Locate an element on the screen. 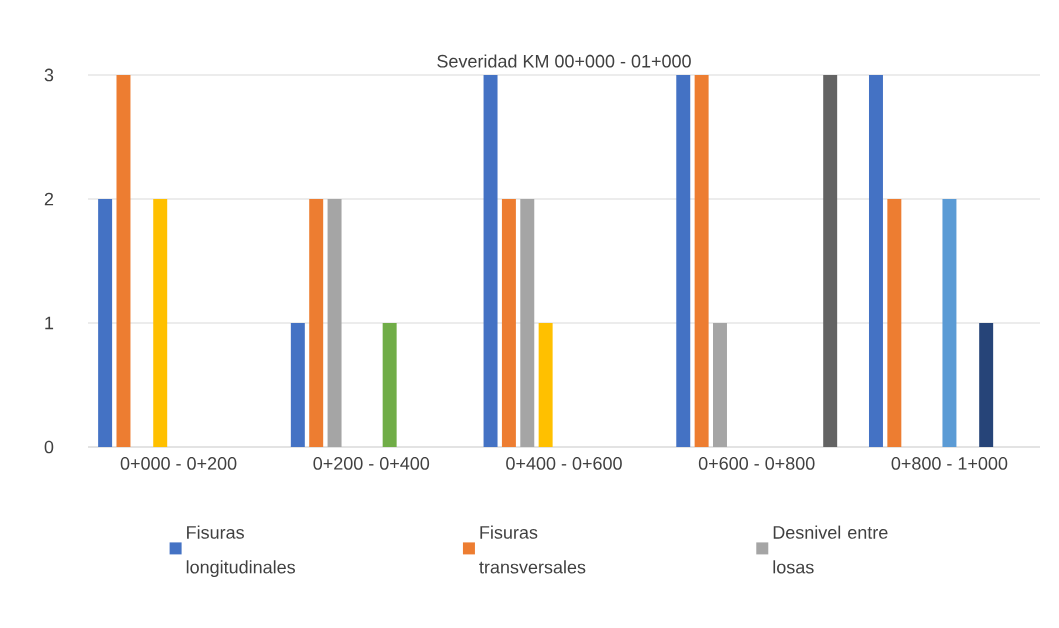 The height and width of the screenshot is (628, 1059). y-tick-label: 3 is located at coordinates (49, 75).